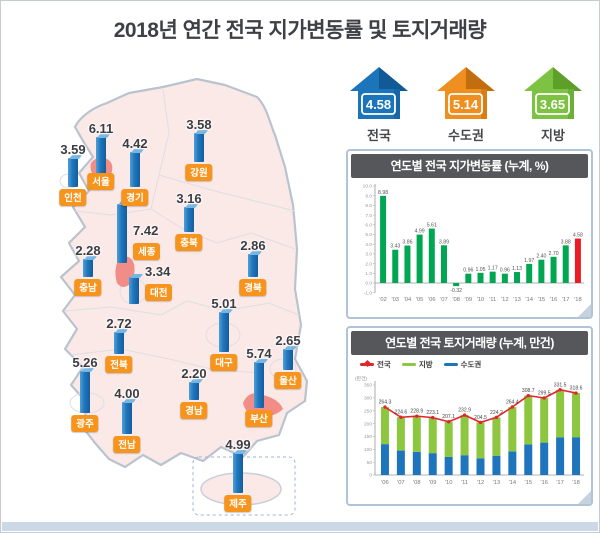  I want to click on svg-text: 1.13, so click(517, 269).